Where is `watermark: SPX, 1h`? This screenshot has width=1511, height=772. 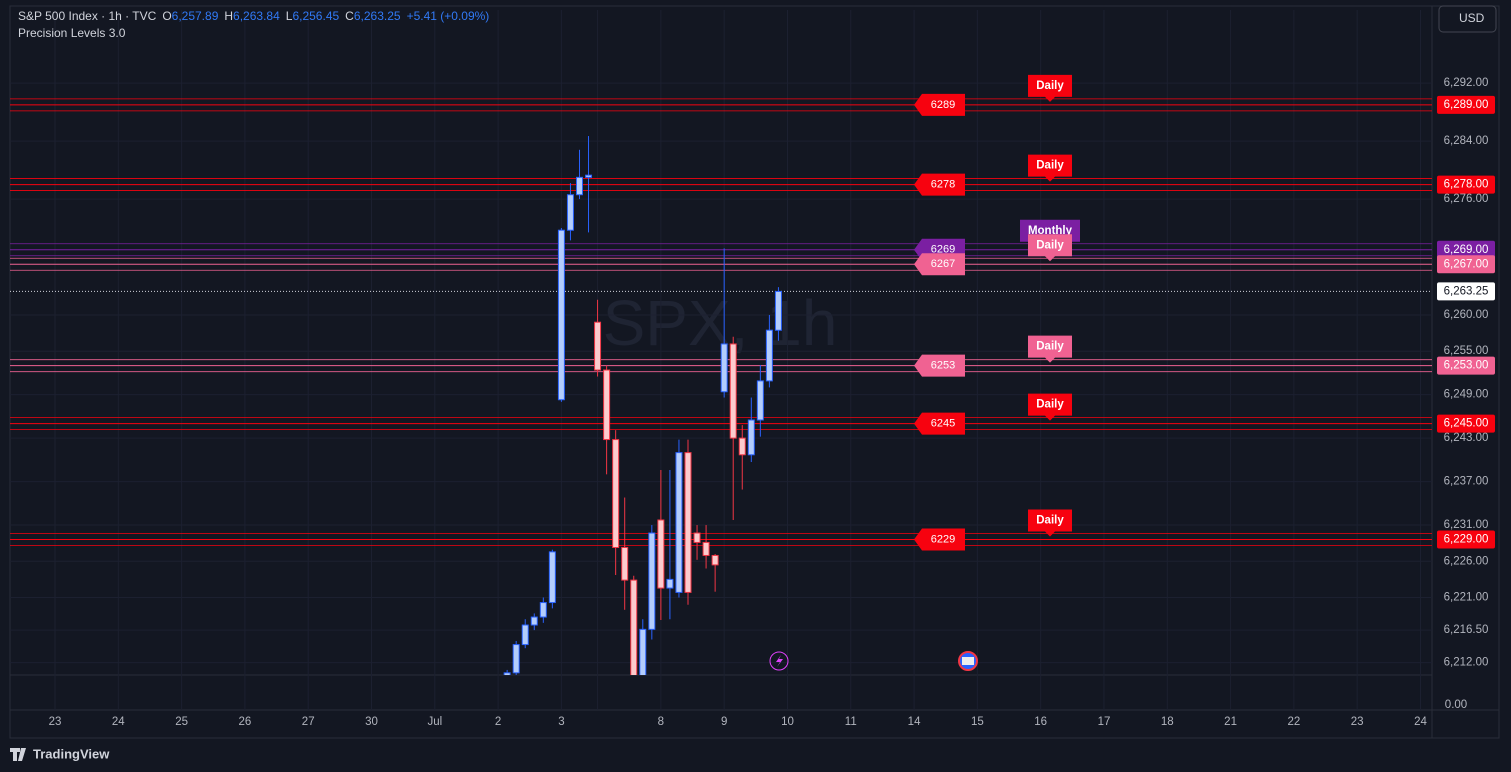
watermark: SPX, 1h is located at coordinates (720, 323).